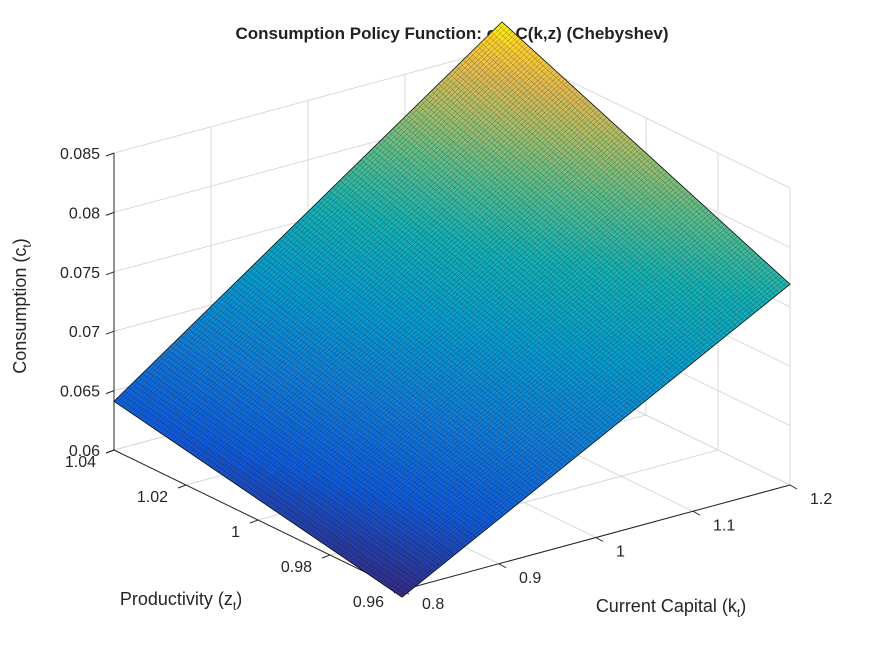  What do you see at coordinates (20, 311) in the screenshot?
I see `z-axis-label-main: Consumption (c` at bounding box center [20, 311].